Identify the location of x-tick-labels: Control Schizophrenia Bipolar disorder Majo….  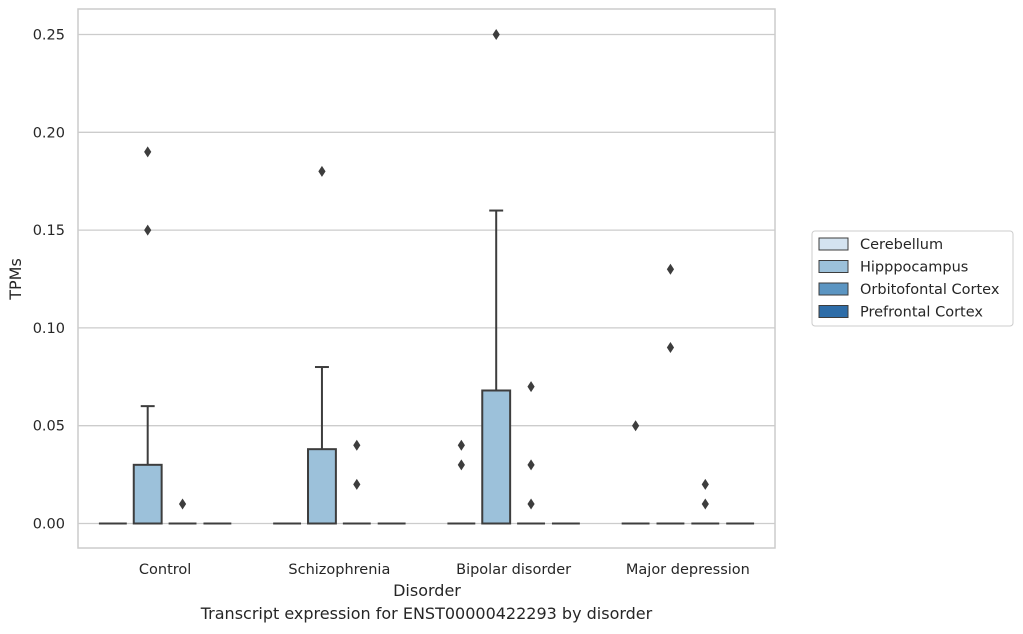
(444, 570).